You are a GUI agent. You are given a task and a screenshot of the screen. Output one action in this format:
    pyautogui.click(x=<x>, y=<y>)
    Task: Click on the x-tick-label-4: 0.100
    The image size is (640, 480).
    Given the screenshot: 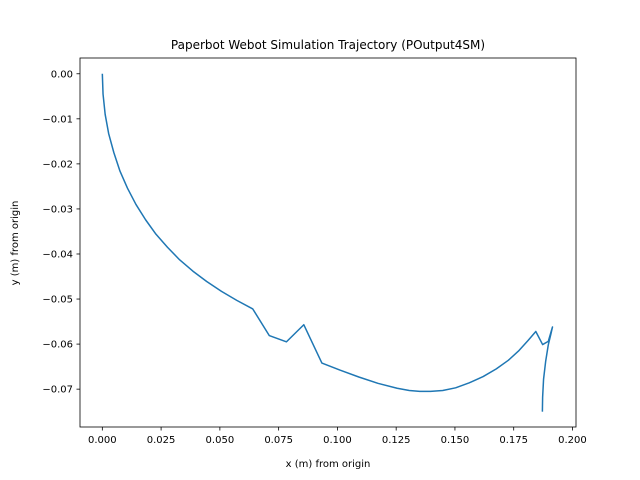 What is the action you would take?
    pyautogui.click(x=337, y=440)
    